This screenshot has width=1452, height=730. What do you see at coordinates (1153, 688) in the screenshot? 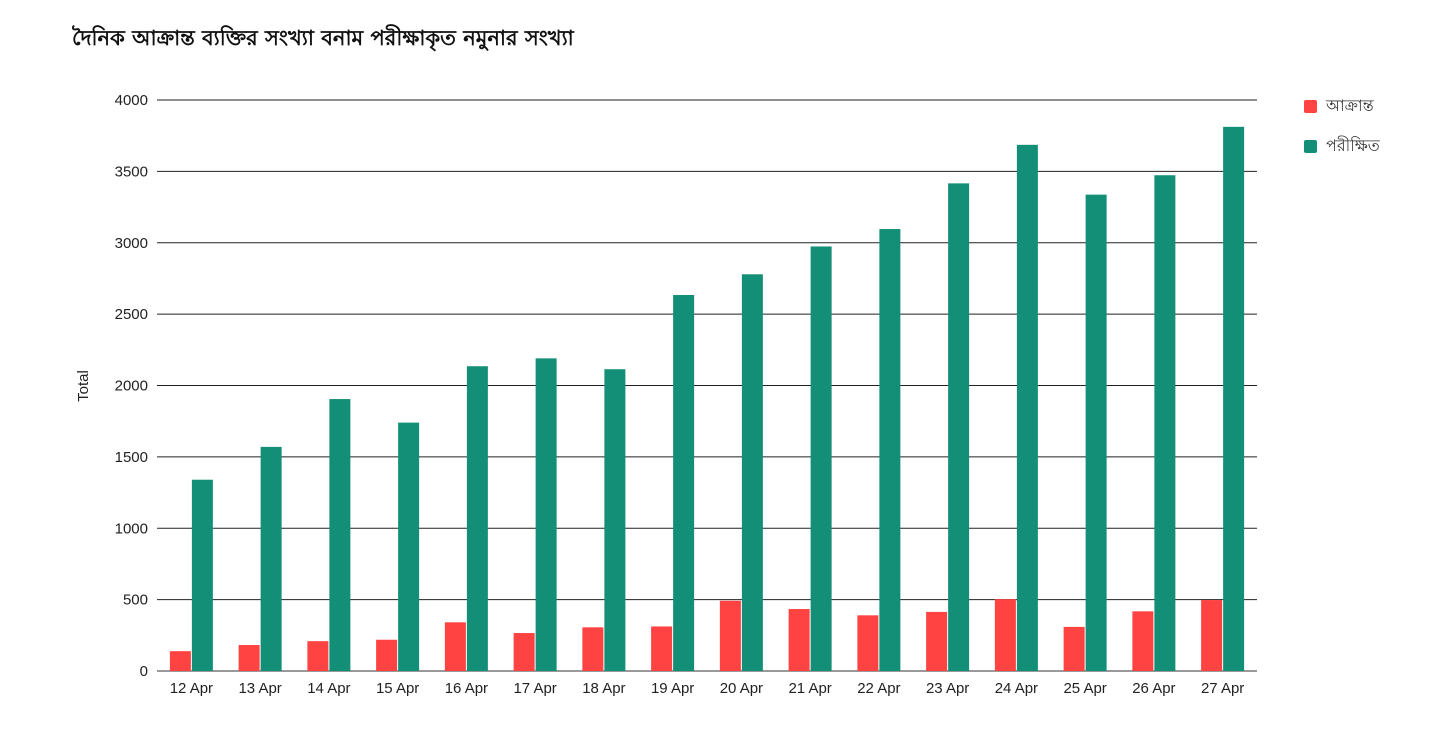
I see `x-tick-label: 26 Apr` at bounding box center [1153, 688].